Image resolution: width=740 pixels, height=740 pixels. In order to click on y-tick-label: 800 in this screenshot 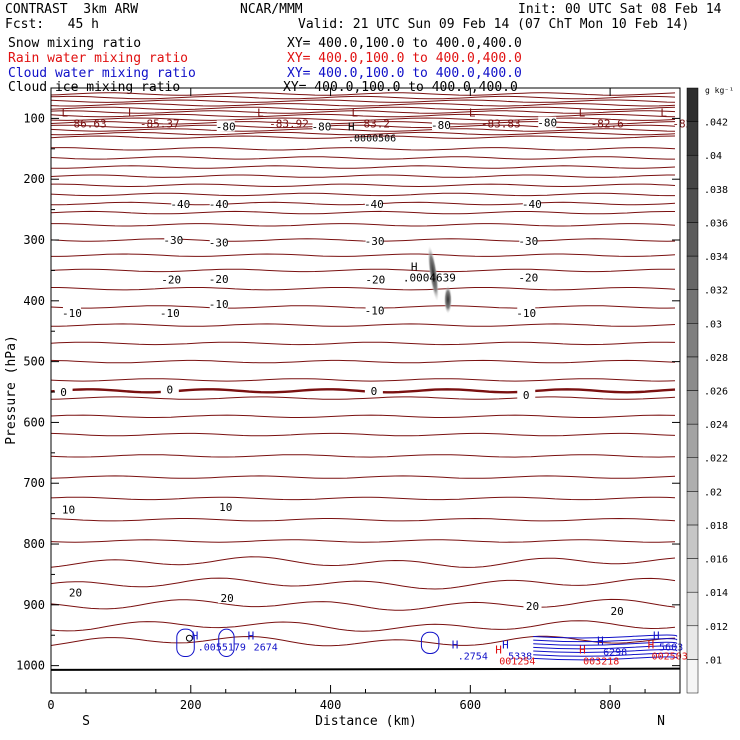, I will do `click(34, 544)`.